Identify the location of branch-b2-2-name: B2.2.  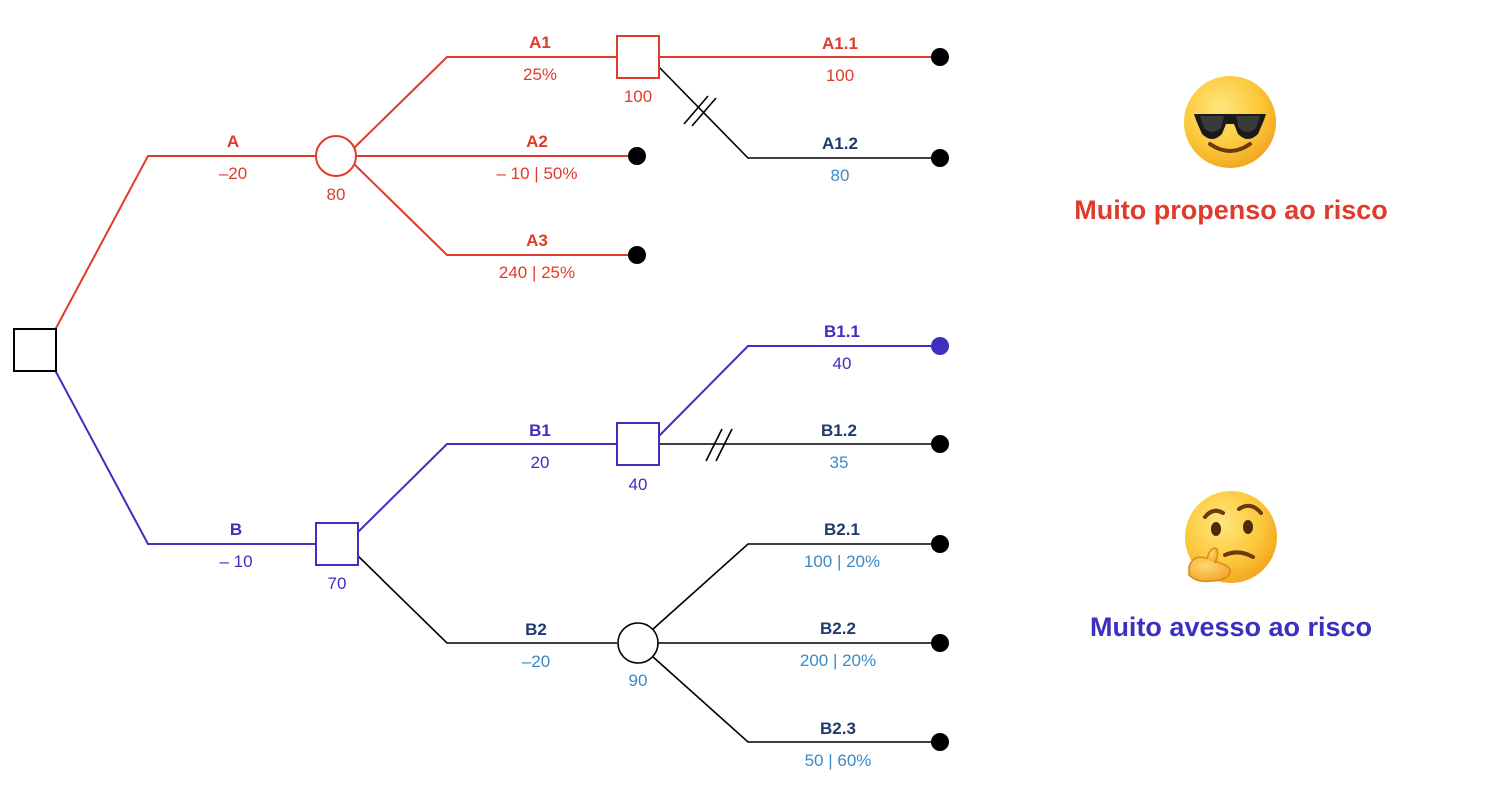
(838, 628).